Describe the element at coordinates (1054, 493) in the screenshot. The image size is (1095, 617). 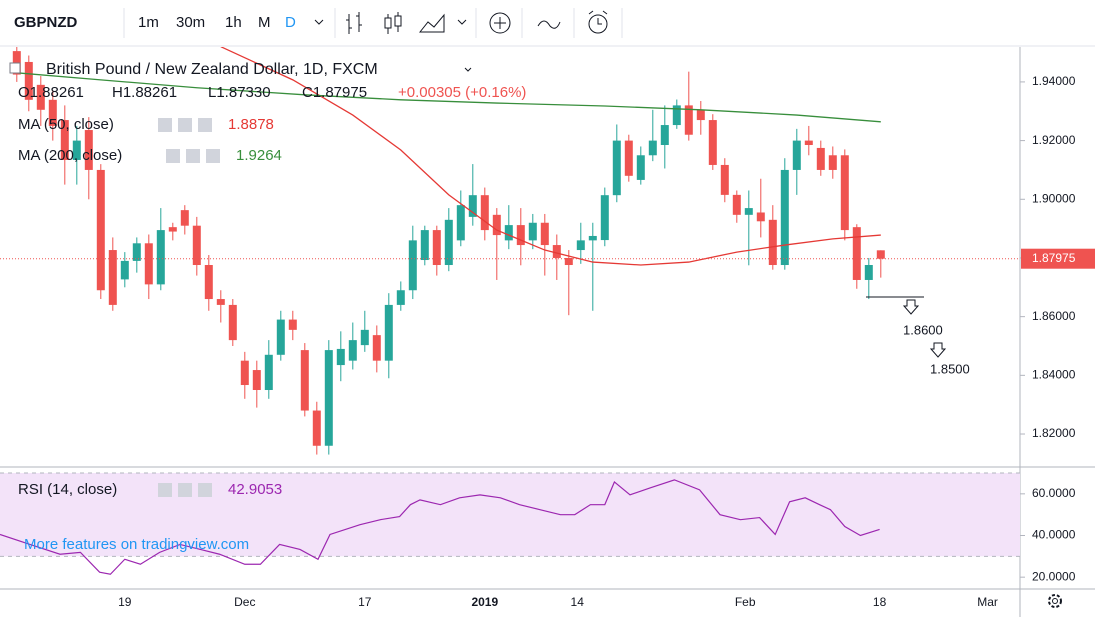
I see `y-tick-label: 60.0000` at that location.